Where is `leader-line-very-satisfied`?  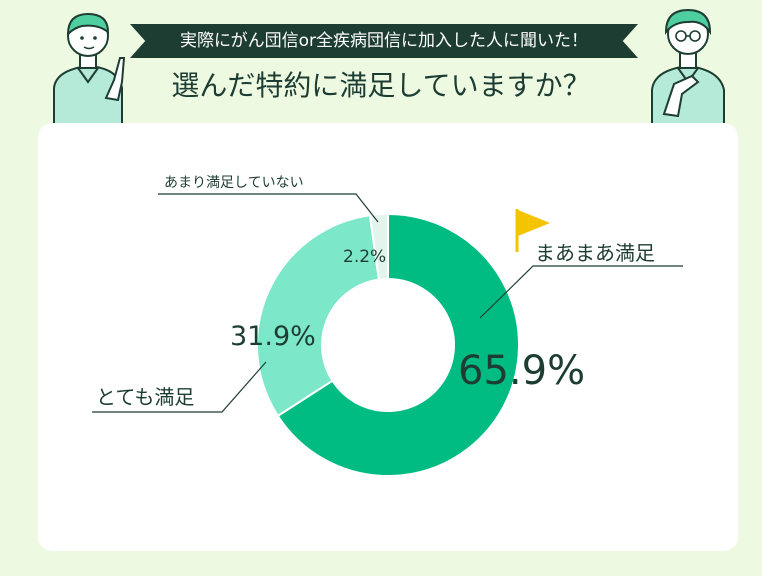 leader-line-very-satisfied is located at coordinates (179, 387).